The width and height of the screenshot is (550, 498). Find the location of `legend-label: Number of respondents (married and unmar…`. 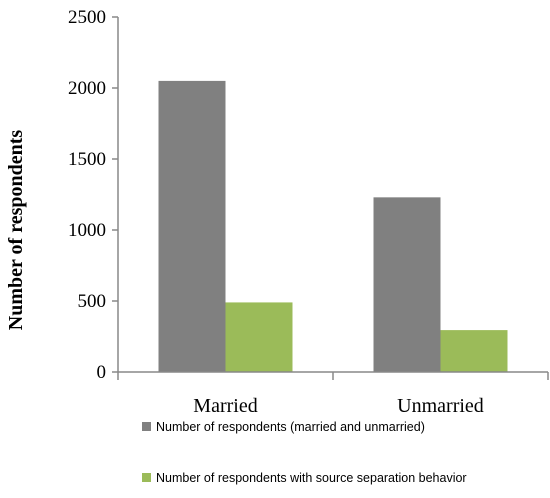

legend-label: Number of respondents (married and unmar… is located at coordinates (290, 427).